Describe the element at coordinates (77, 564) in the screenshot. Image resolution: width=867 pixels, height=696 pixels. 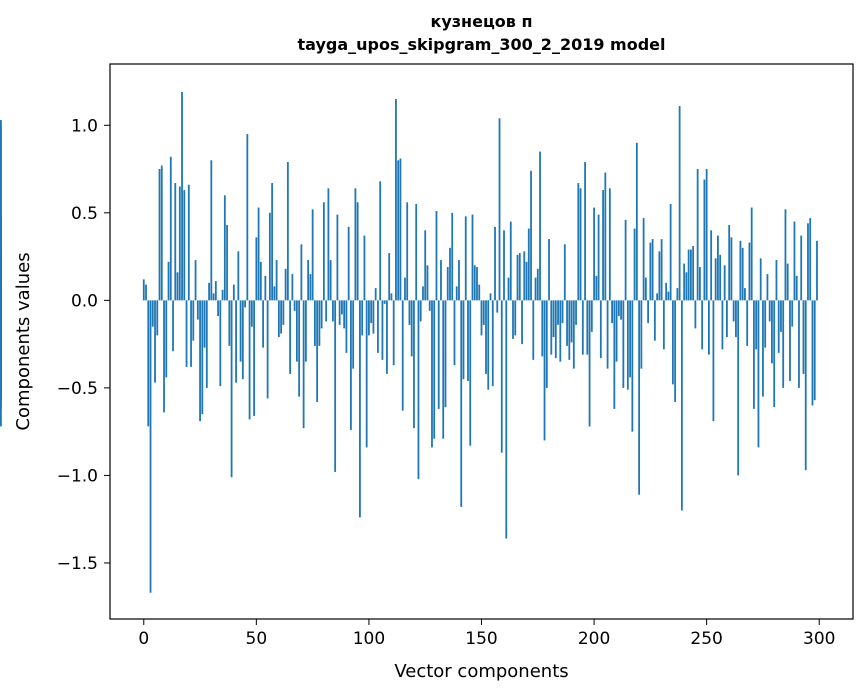
I see `y-tick-label: −1.5` at that location.